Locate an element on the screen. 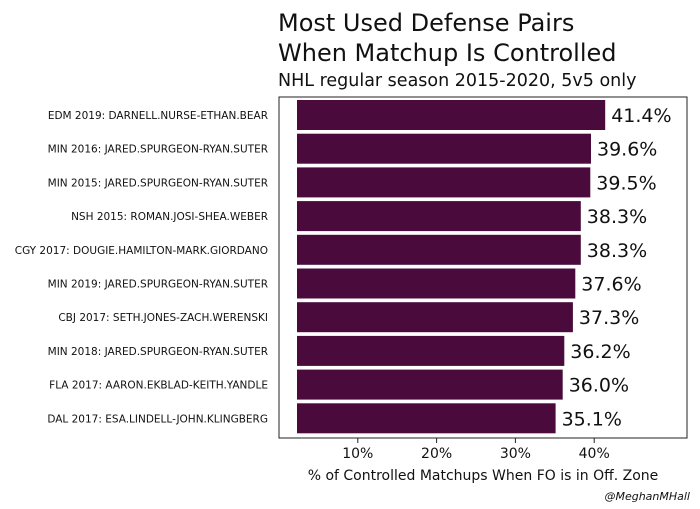  category-label-0: EDM 2019: DARNELL.NURSE-ETHAN.BEAR is located at coordinates (158, 116).